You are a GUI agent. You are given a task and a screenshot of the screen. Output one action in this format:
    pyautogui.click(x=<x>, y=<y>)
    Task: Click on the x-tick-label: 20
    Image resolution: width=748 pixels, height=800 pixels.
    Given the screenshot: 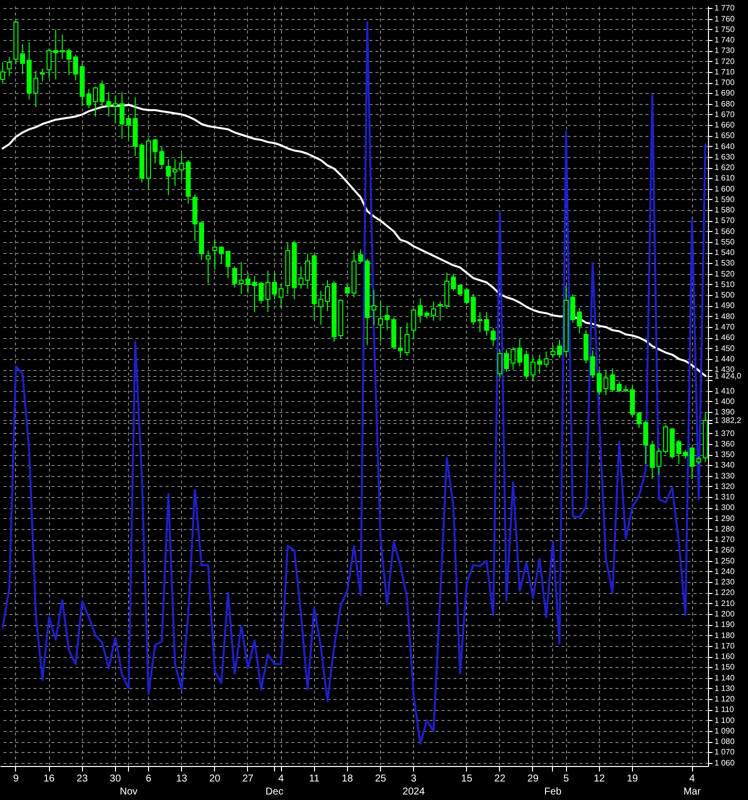 What is the action you would take?
    pyautogui.click(x=215, y=779)
    